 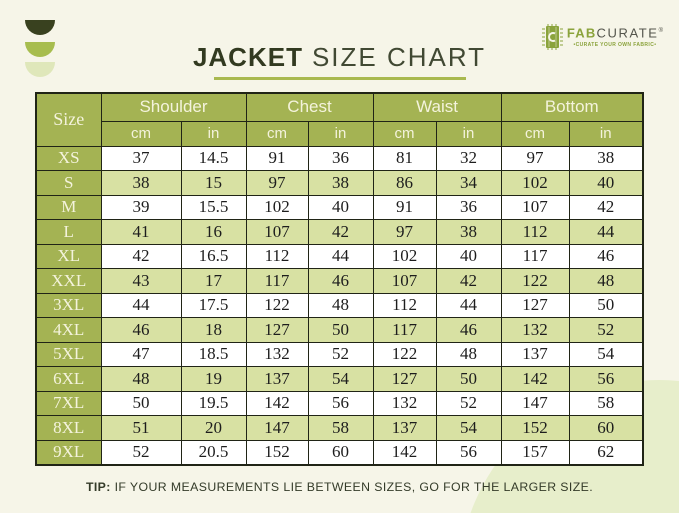 I want to click on measurement-cell: 51, so click(x=141, y=428).